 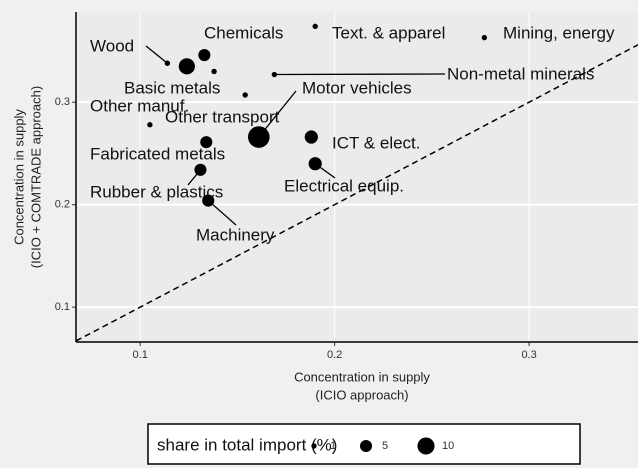 What do you see at coordinates (157, 153) in the screenshot?
I see `point-label: Fabricated metals` at bounding box center [157, 153].